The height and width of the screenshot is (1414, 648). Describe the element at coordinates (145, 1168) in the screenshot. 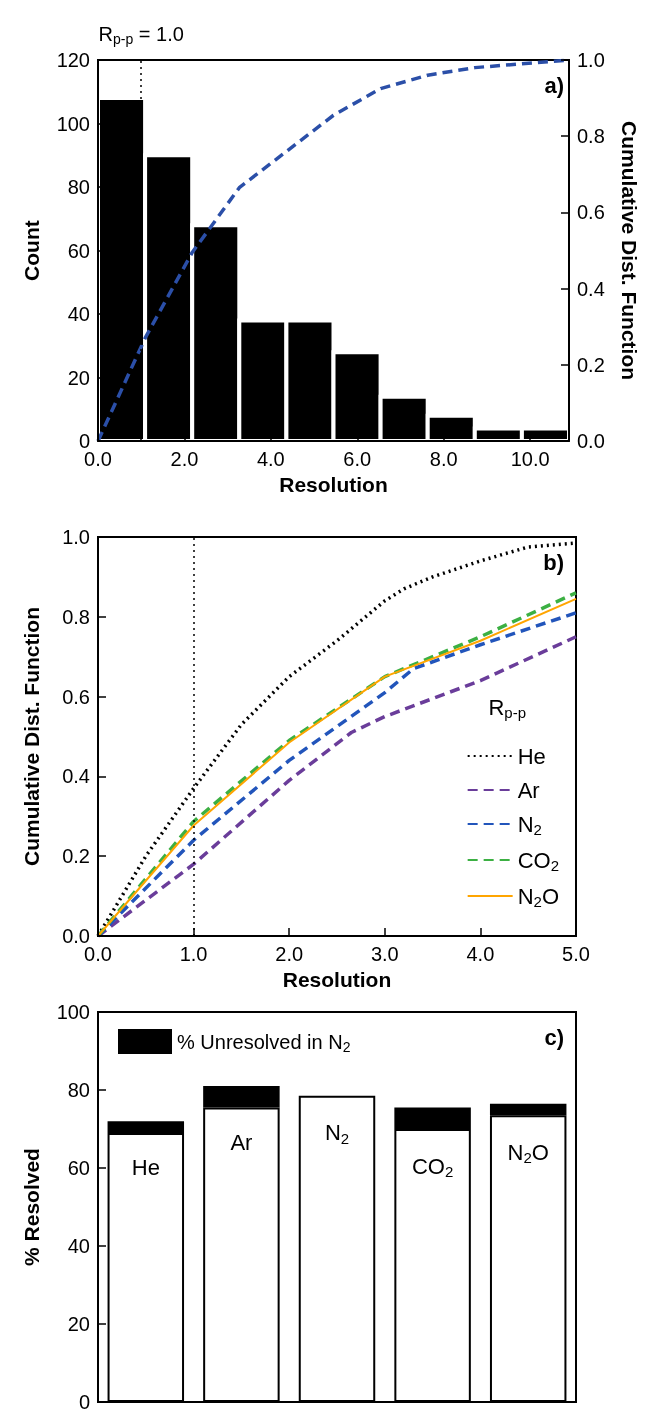

I see `category-label: He` at that location.